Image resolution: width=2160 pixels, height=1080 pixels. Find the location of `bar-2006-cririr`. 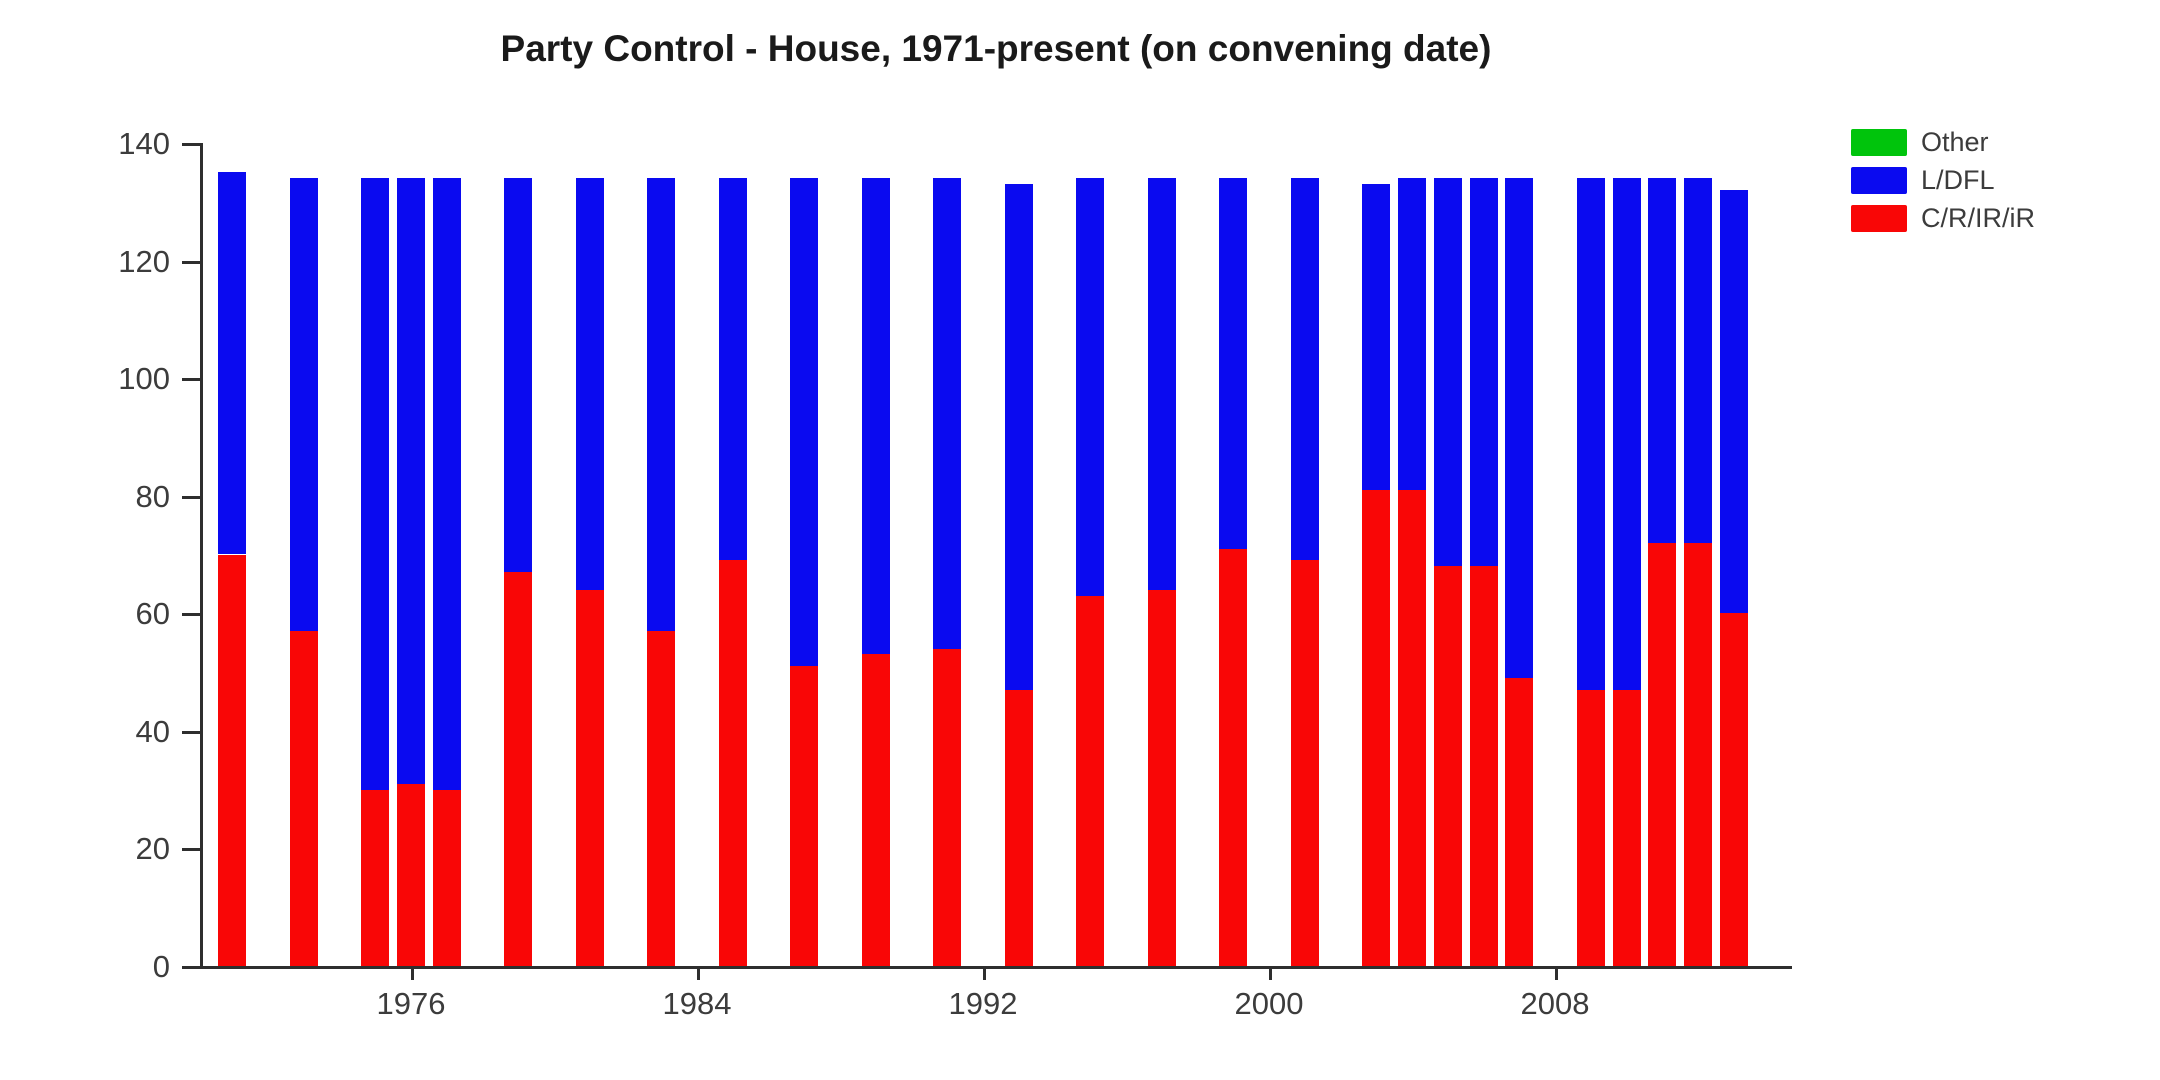

bar-2006-cririr is located at coordinates (1483, 766).